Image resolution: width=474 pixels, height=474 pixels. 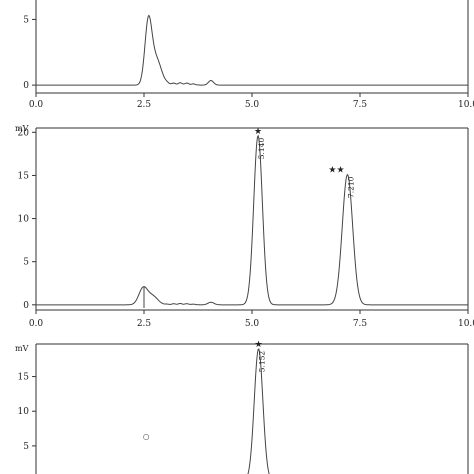 What do you see at coordinates (350, 187) in the screenshot?
I see `peak-retention-label: 7.210` at bounding box center [350, 187].